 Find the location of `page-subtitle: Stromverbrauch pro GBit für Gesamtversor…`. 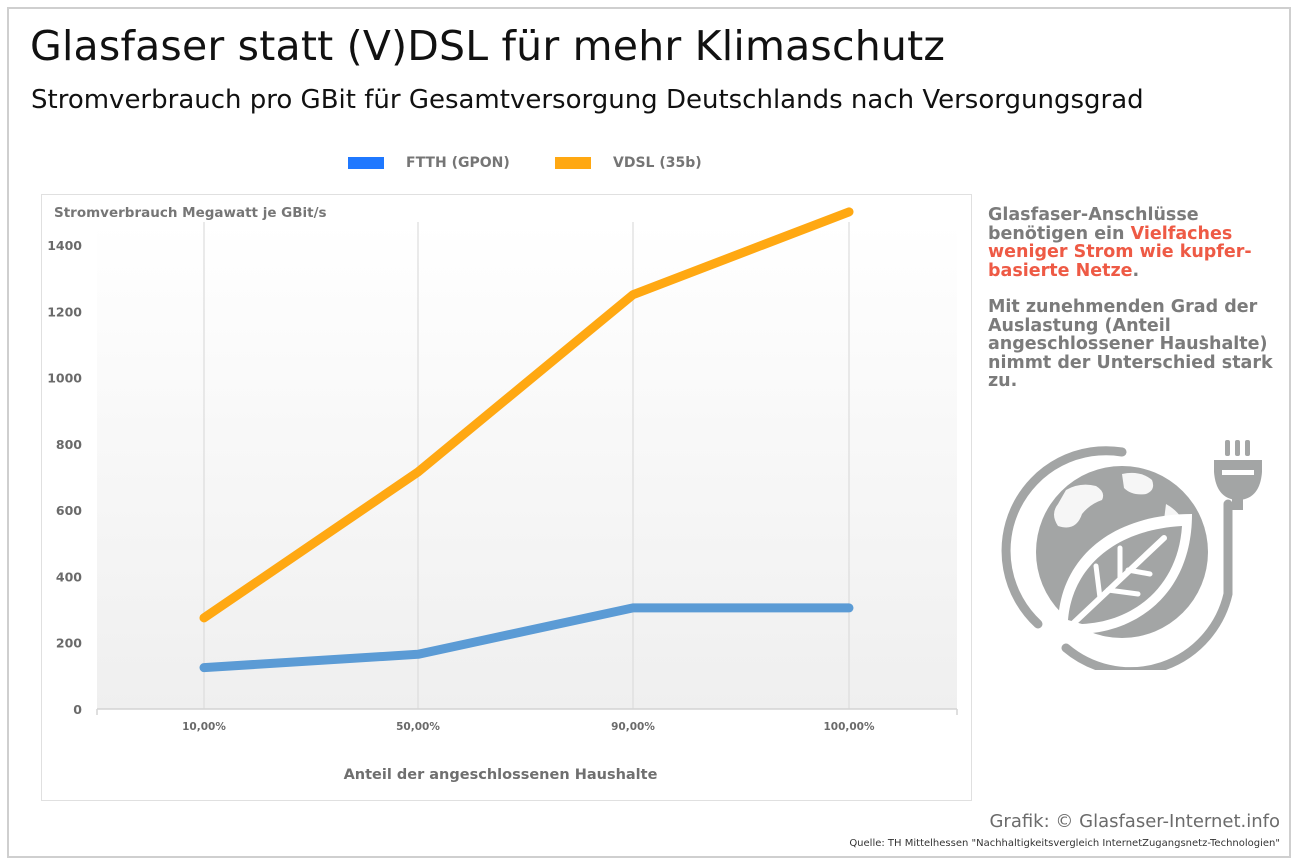

page-subtitle: Stromverbrauch pro GBit für Gesamtversor… is located at coordinates (587, 100).